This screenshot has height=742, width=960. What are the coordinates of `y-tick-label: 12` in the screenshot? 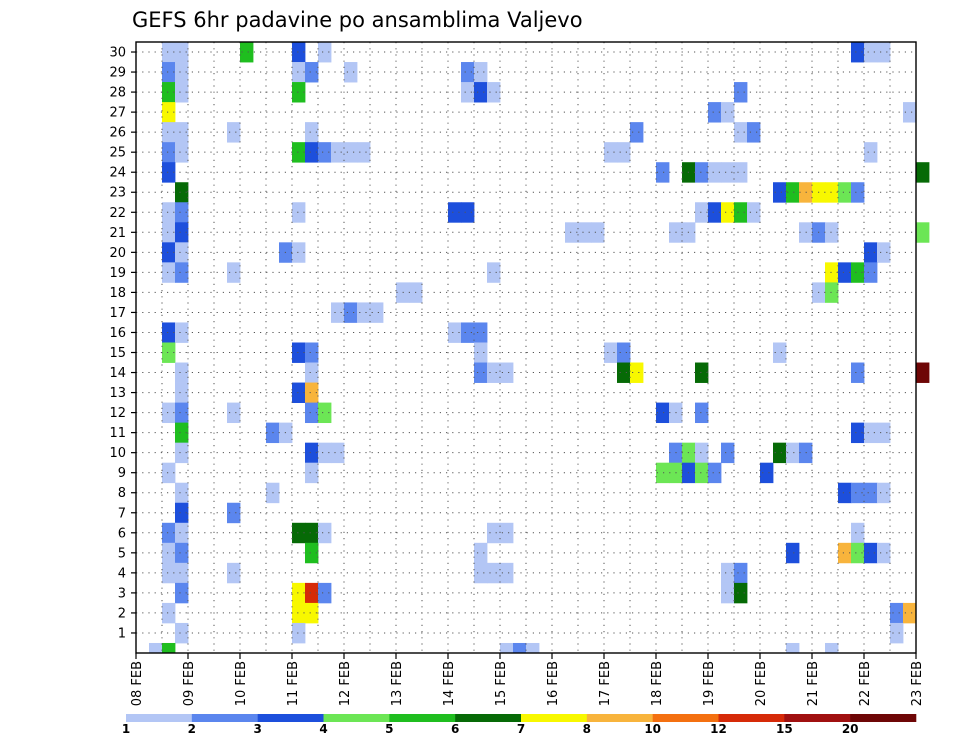 It's located at (117, 413).